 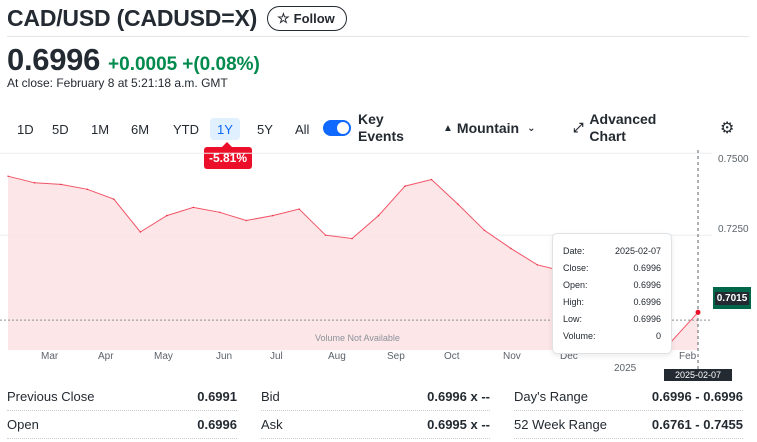 What do you see at coordinates (688, 356) in the screenshot?
I see `x-tick-label: Feb` at bounding box center [688, 356].